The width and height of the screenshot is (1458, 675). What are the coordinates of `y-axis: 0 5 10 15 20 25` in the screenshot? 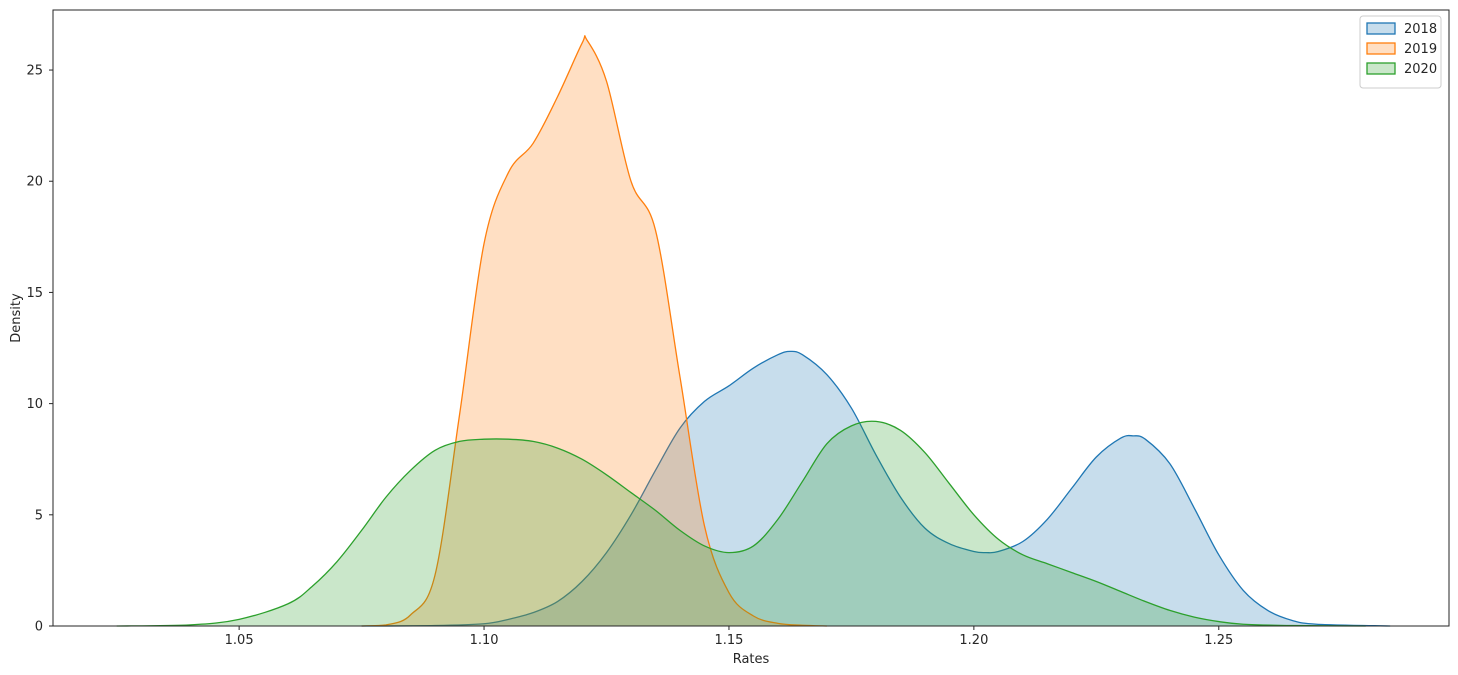 It's located at (39, 349).